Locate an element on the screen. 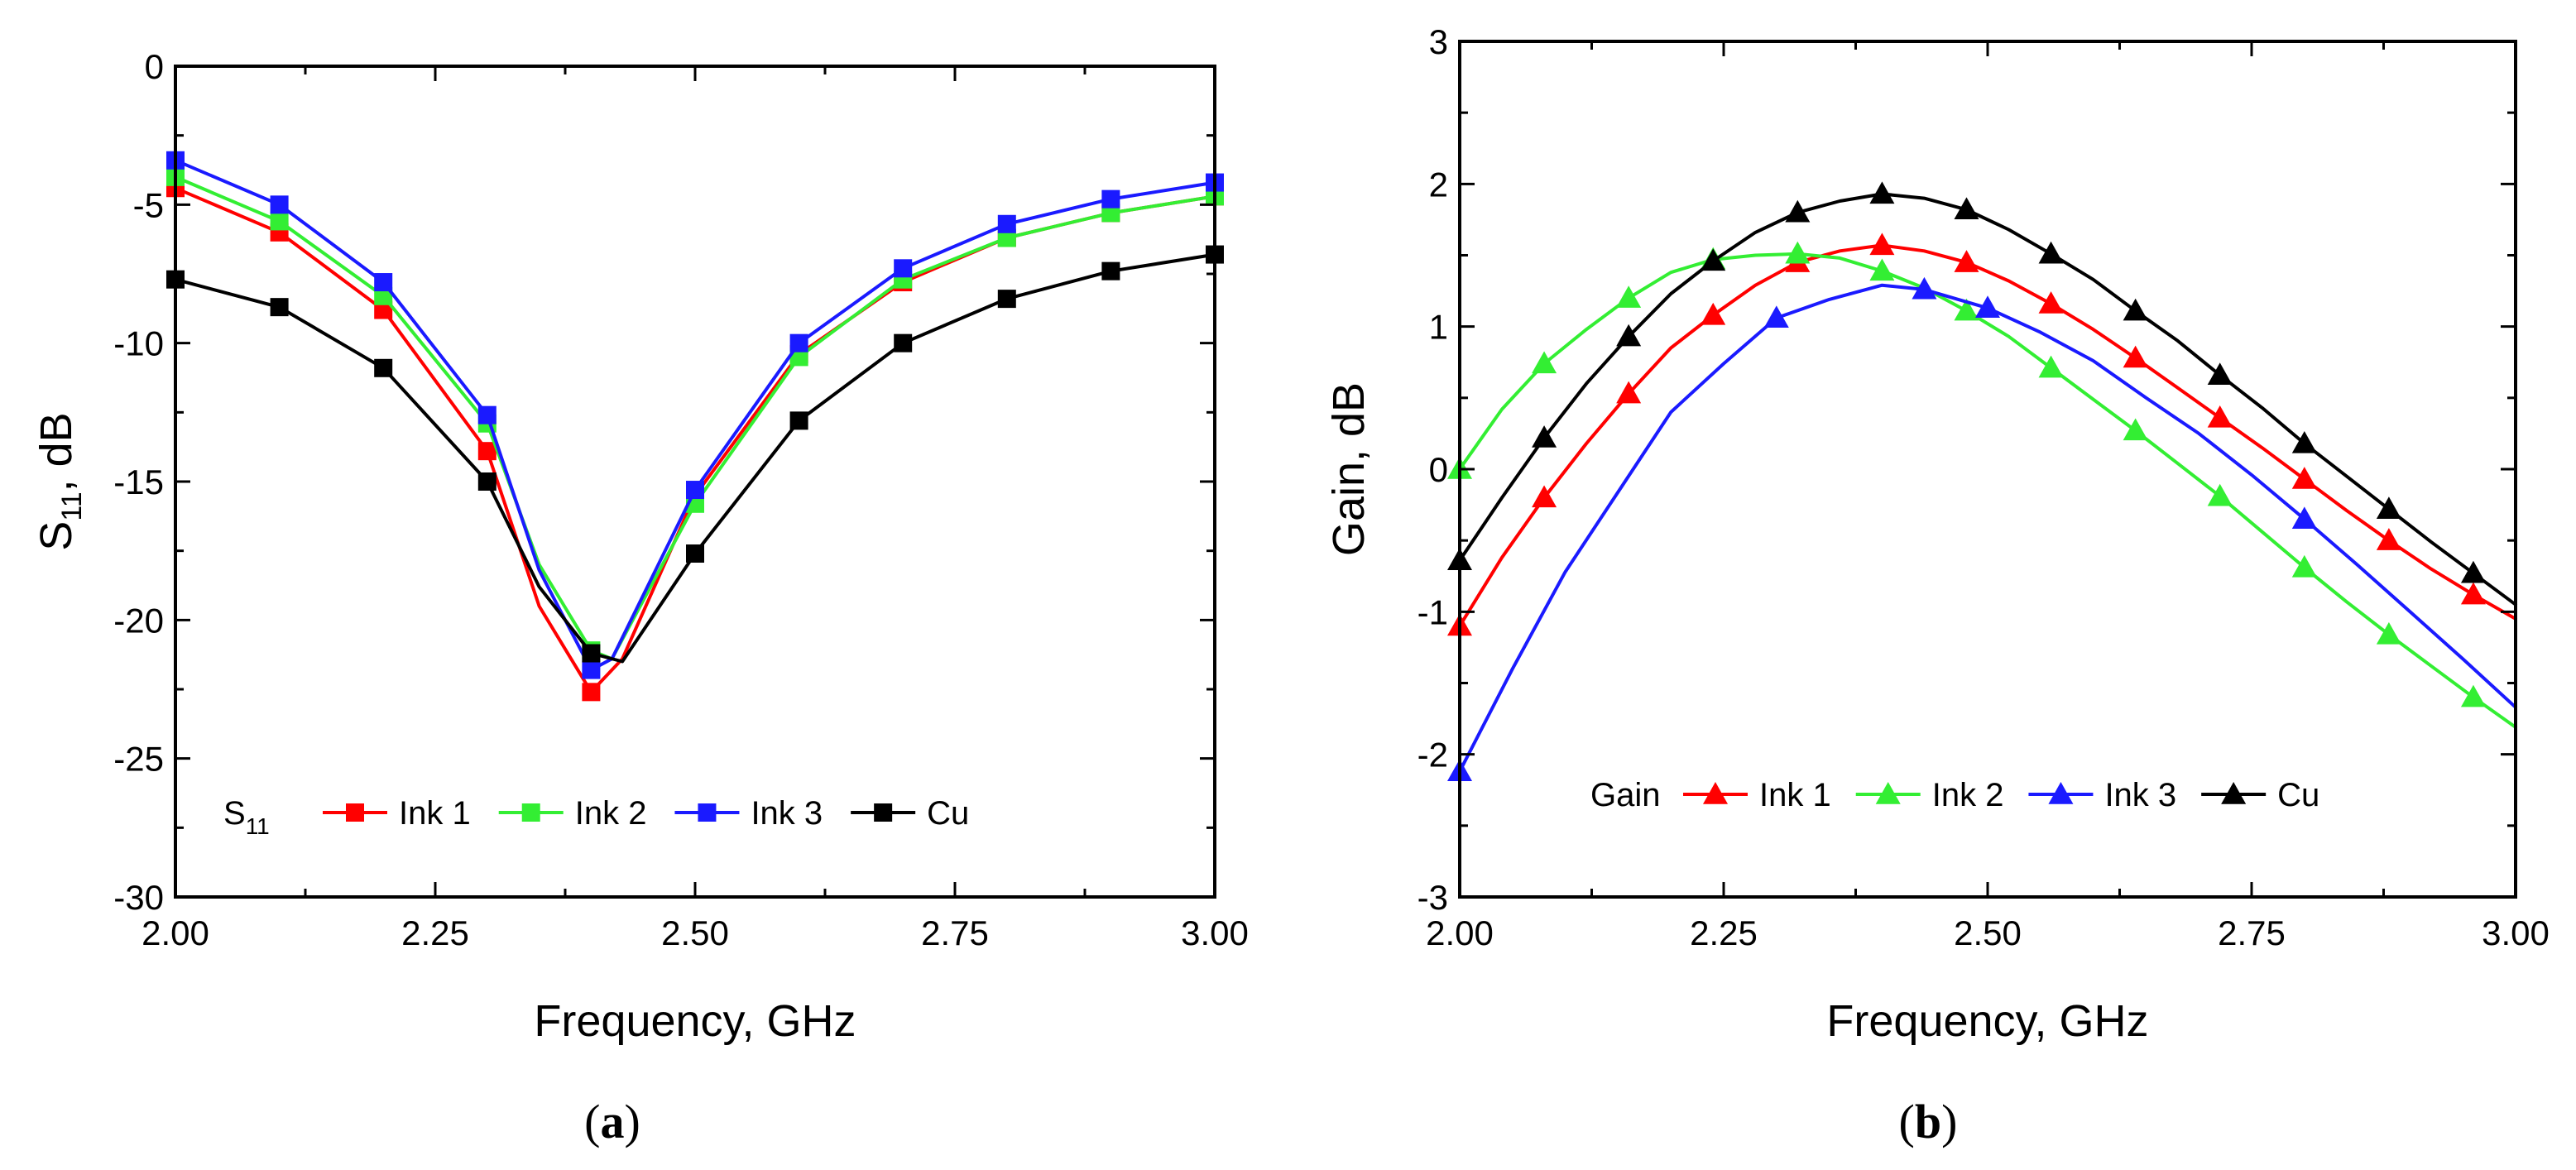 This screenshot has width=2576, height=1170. chart-b-caption: (b) is located at coordinates (1929, 1121).